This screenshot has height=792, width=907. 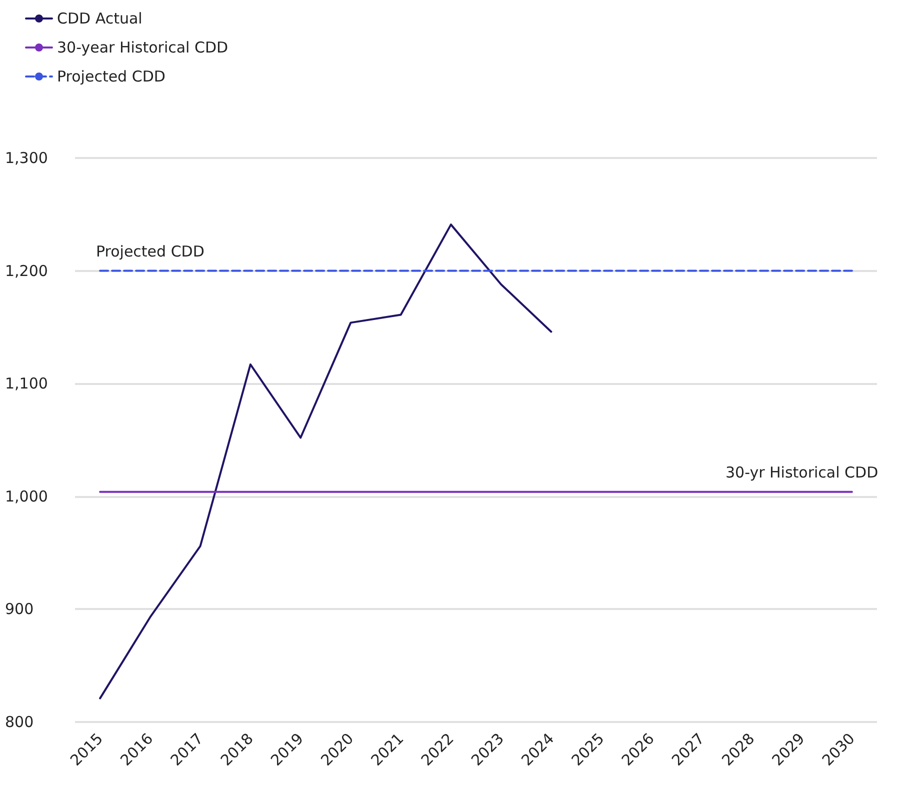 I want to click on annotation: 30-yr Historical CDD, so click(x=801, y=472).